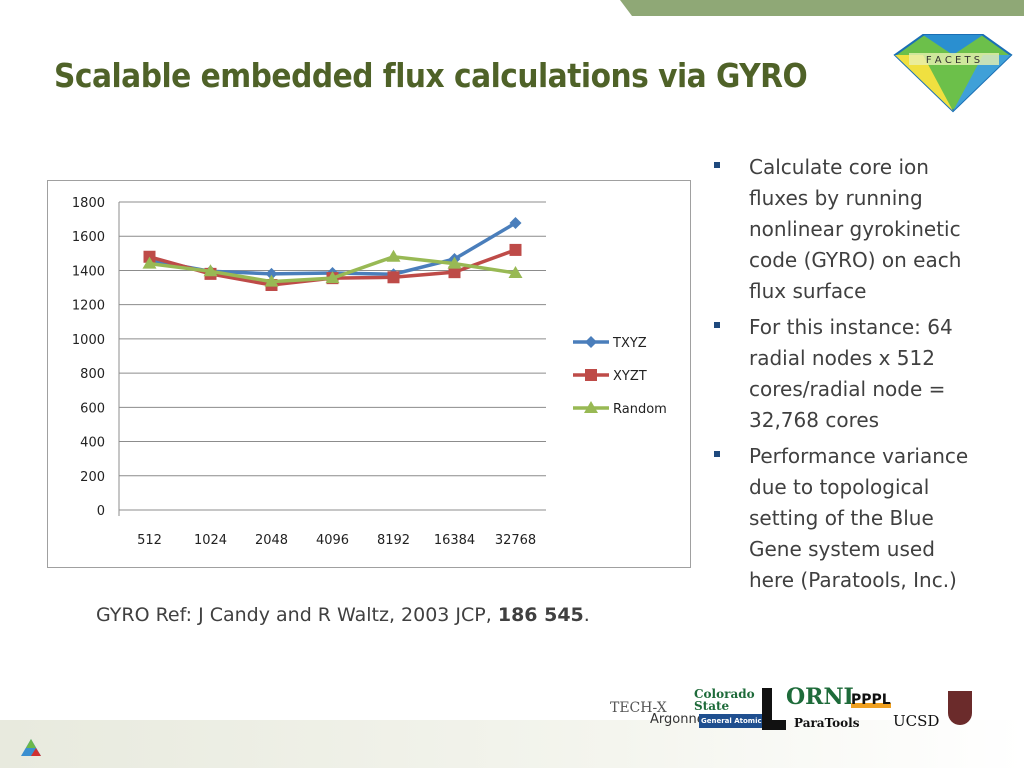 This screenshot has height=768, width=1024. Describe the element at coordinates (629, 343) in the screenshot. I see `legend-label: TXYZ` at that location.